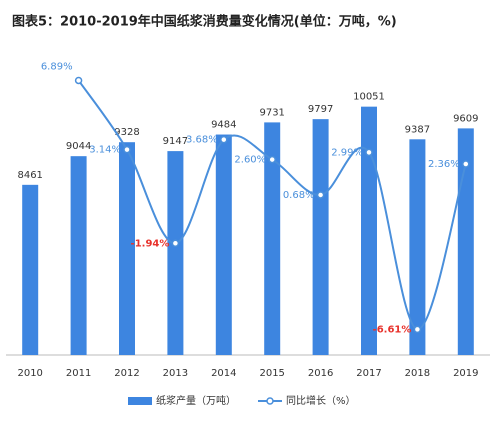  Describe the element at coordinates (417, 373) in the screenshot. I see `x-tick-label: 2018` at that location.